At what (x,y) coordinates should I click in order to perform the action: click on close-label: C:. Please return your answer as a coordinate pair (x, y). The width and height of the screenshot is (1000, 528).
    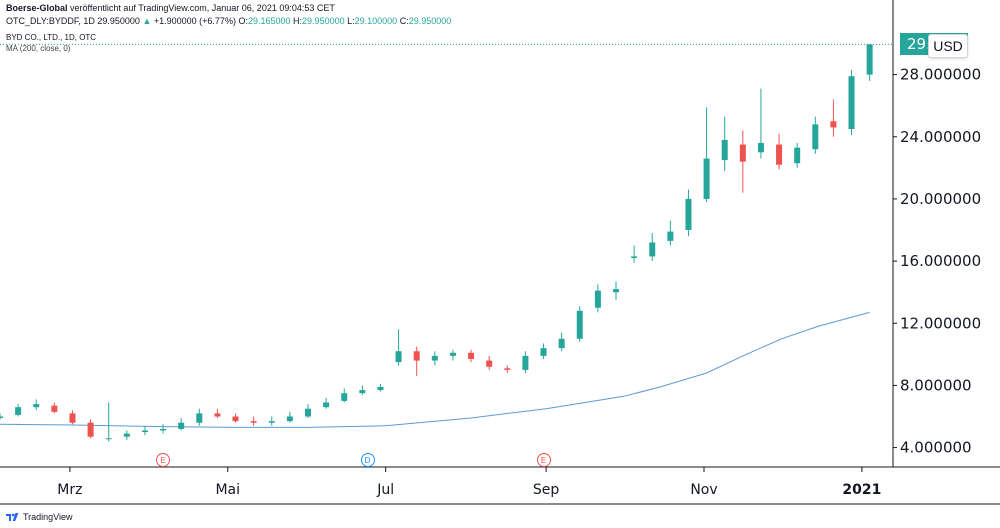
    Looking at the image, I should click on (404, 21).